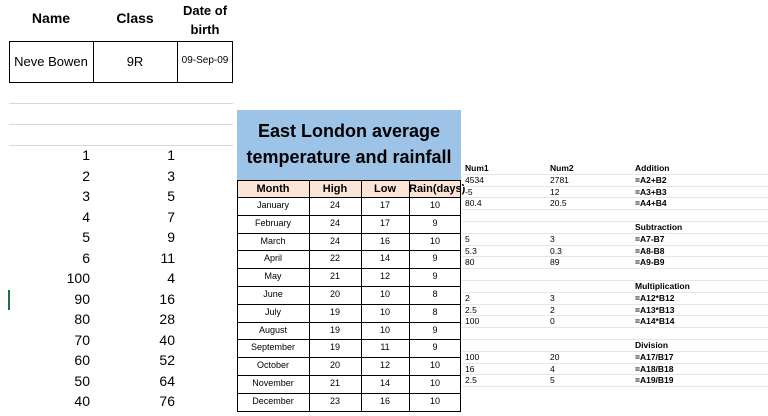 This screenshot has width=768, height=416. Describe the element at coordinates (654, 380) in the screenshot. I see `formula-cell: =A19/B19` at that location.